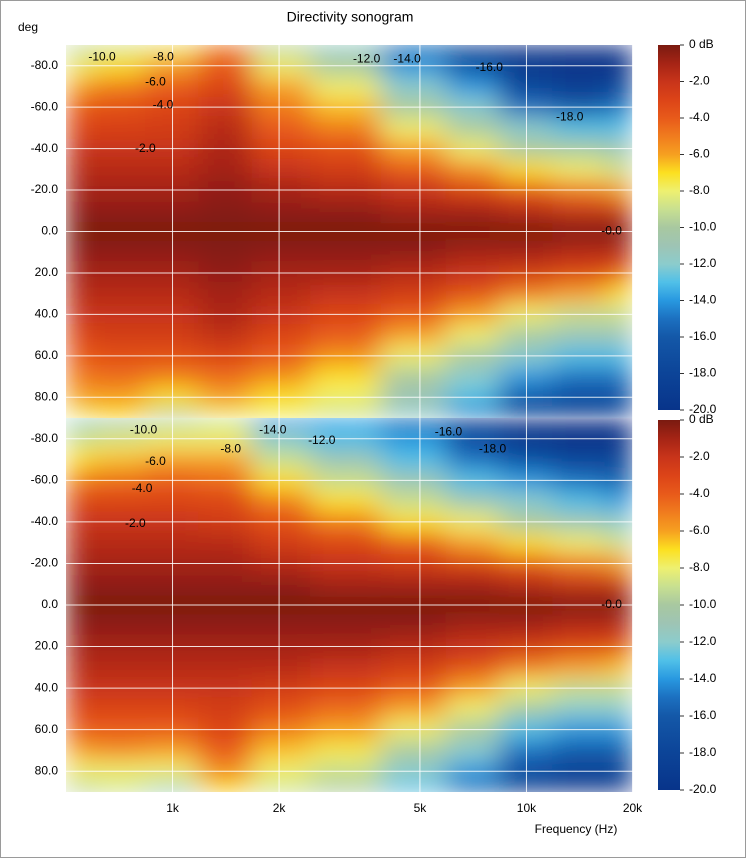 This screenshot has width=746, height=859. Describe the element at coordinates (633, 808) in the screenshot. I see `x-tick-label: 20k` at that location.